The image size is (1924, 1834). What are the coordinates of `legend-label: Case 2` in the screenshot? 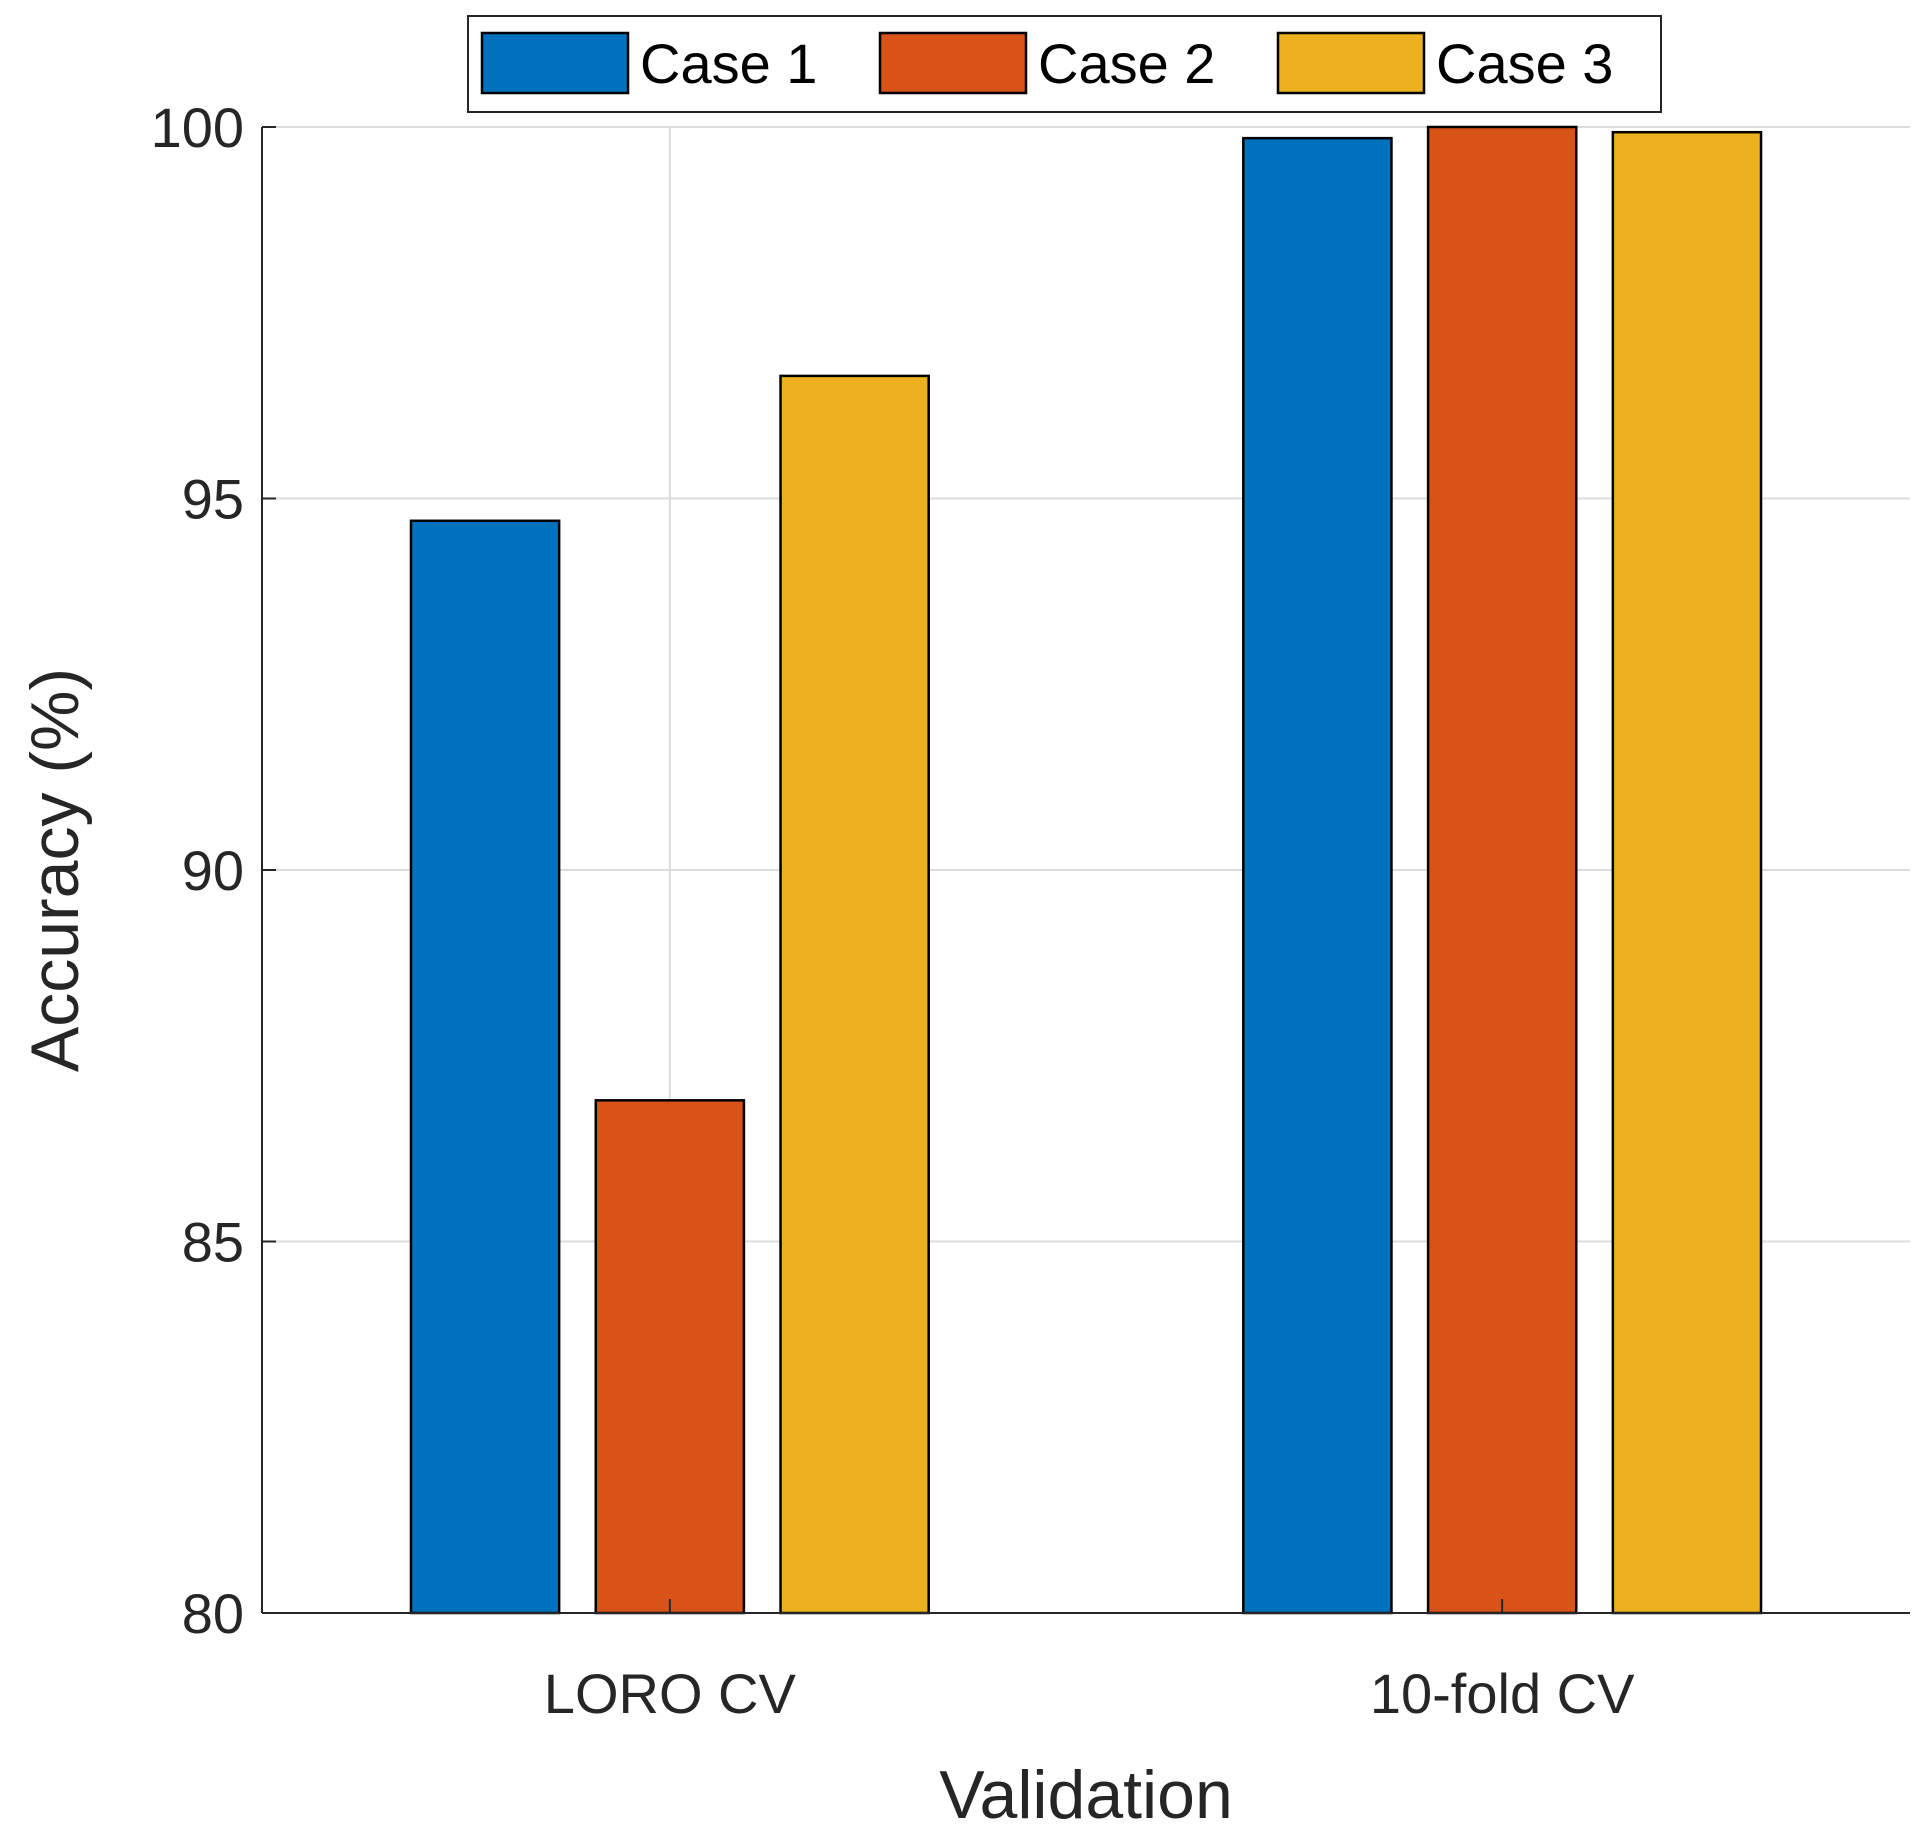 It's located at (1126, 63).